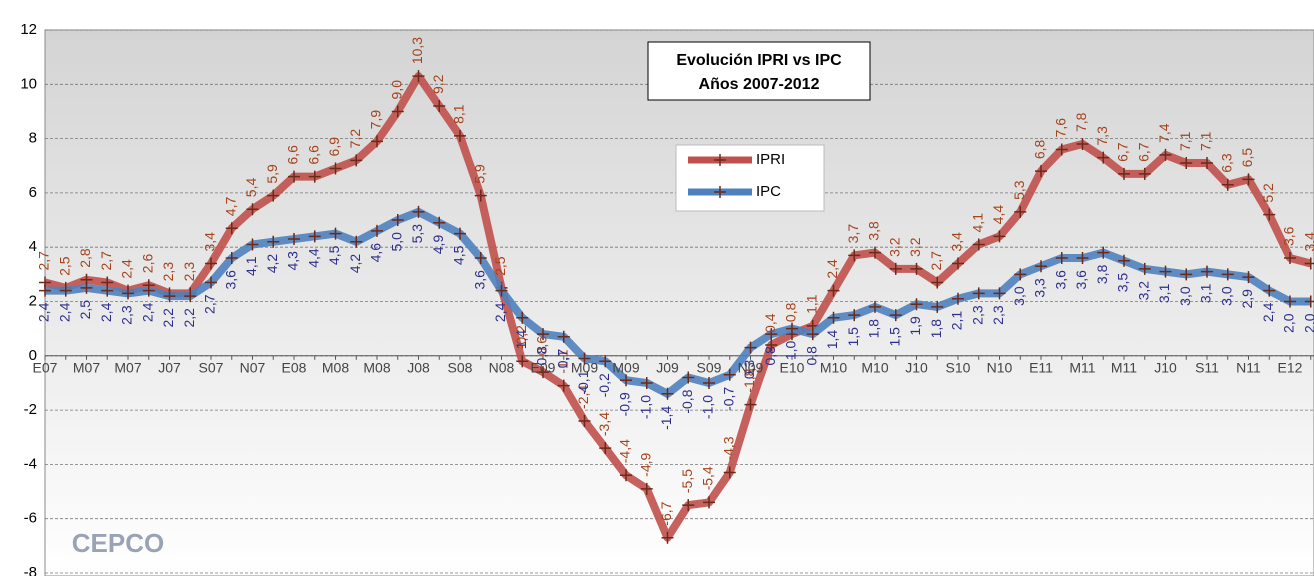 The image size is (1314, 581). What do you see at coordinates (915, 326) in the screenshot?
I see `data-label: 1,9` at bounding box center [915, 326].